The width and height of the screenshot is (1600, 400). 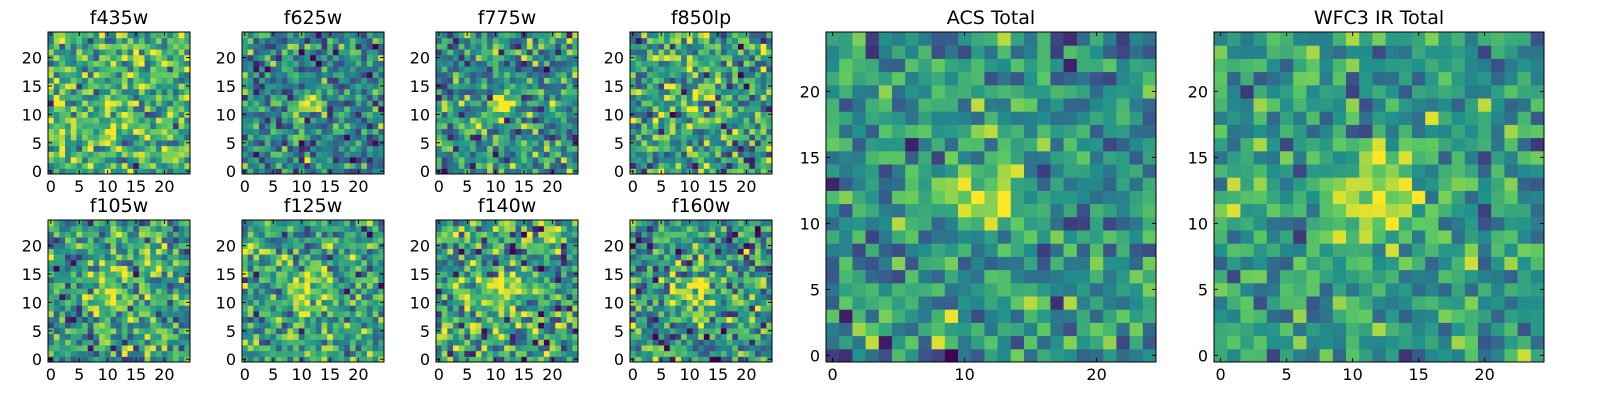 What do you see at coordinates (226, 114) in the screenshot?
I see `y-tick-label: 10` at bounding box center [226, 114].